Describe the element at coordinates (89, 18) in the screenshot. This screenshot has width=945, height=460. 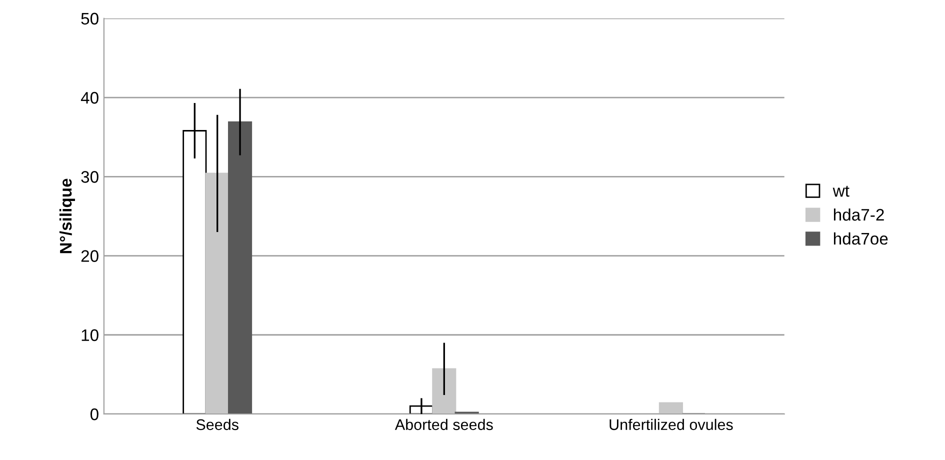
I see `y-tick-label: 50` at that location.